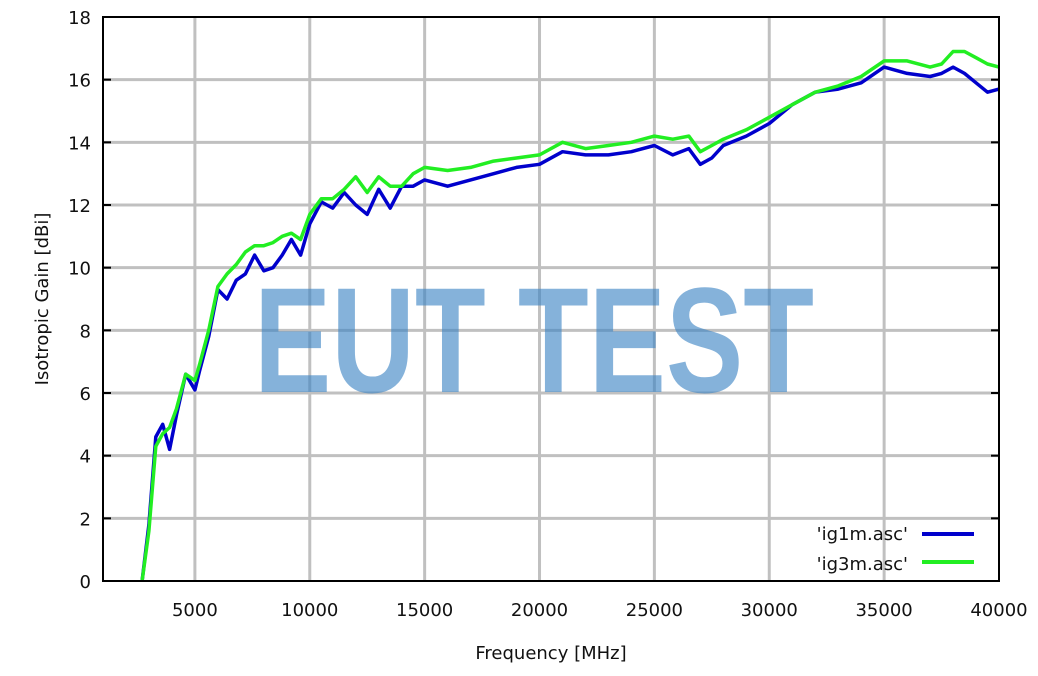 The width and height of the screenshot is (1038, 676). I want to click on y-tick-label: 6, so click(85, 394).